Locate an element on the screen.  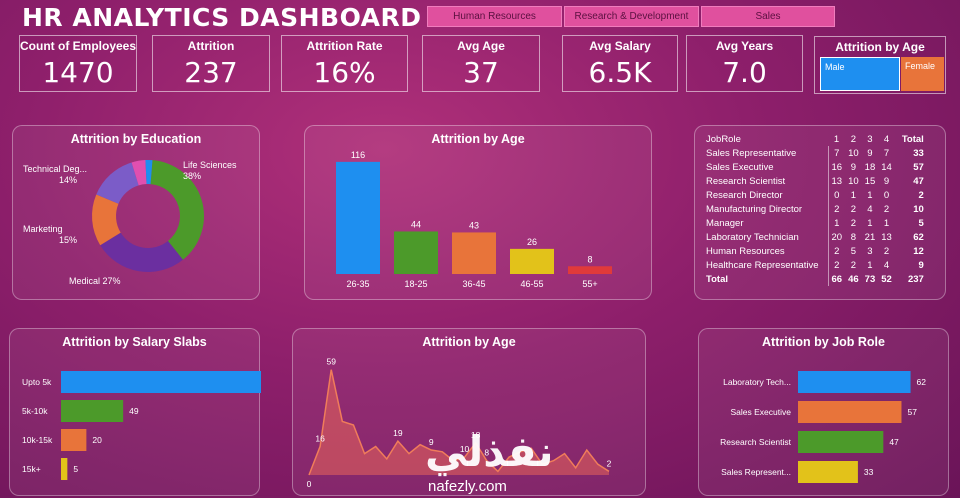
table-cell-value: 47 is located at coordinates (918, 181).